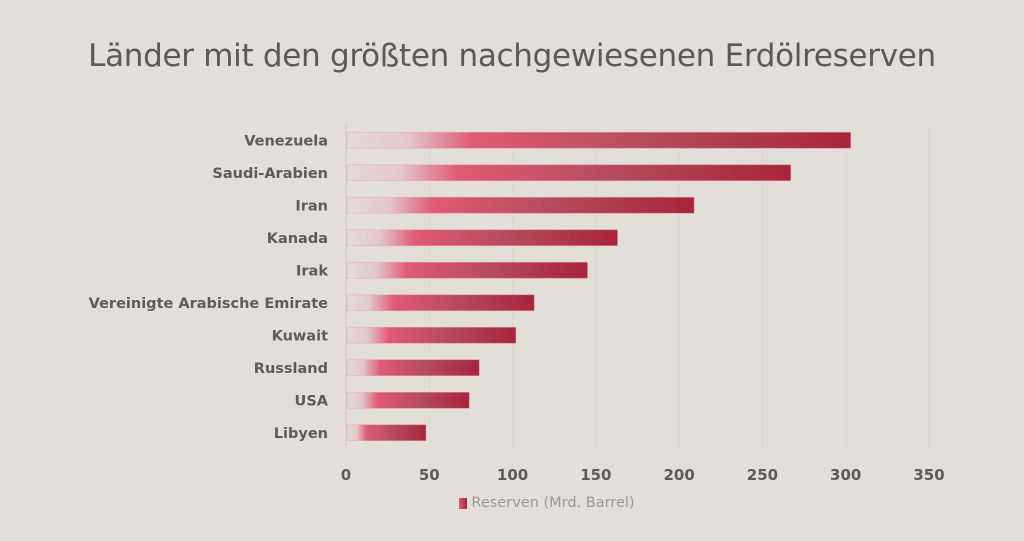 This screenshot has width=1024, height=541. Describe the element at coordinates (208, 304) in the screenshot. I see `category-label: Vereinigte Arabische Emirate` at that location.